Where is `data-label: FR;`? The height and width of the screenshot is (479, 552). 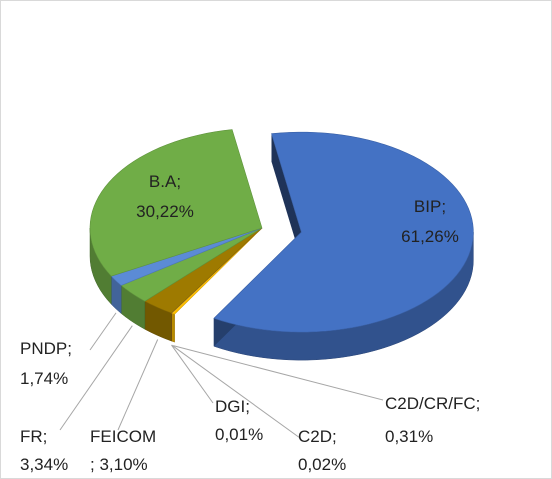
data-label: FR; is located at coordinates (33, 436).